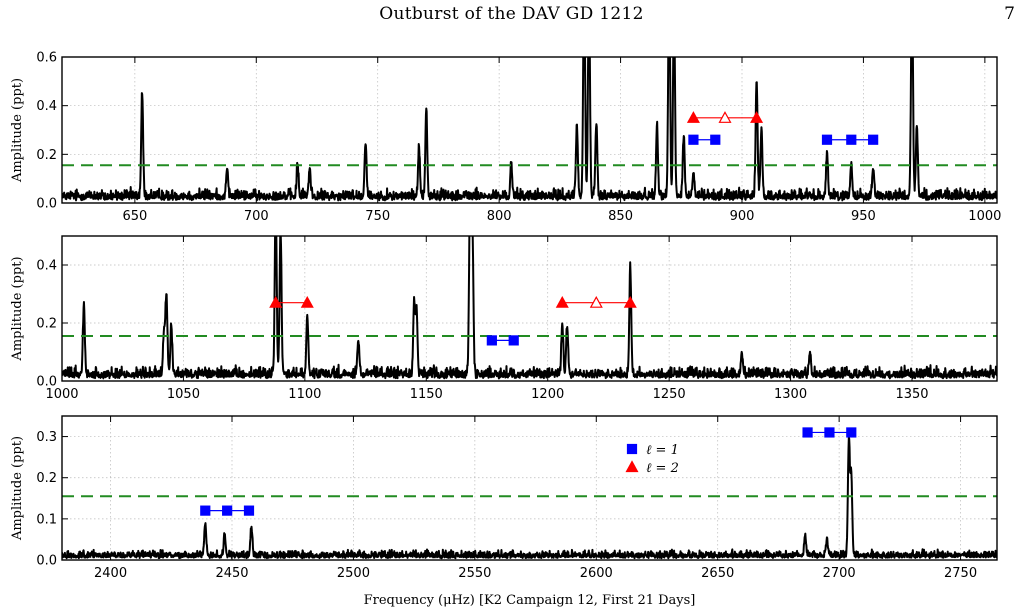 The image size is (1023, 615). Describe the element at coordinates (960, 573) in the screenshot. I see `x-tick-label: 2750` at that location.